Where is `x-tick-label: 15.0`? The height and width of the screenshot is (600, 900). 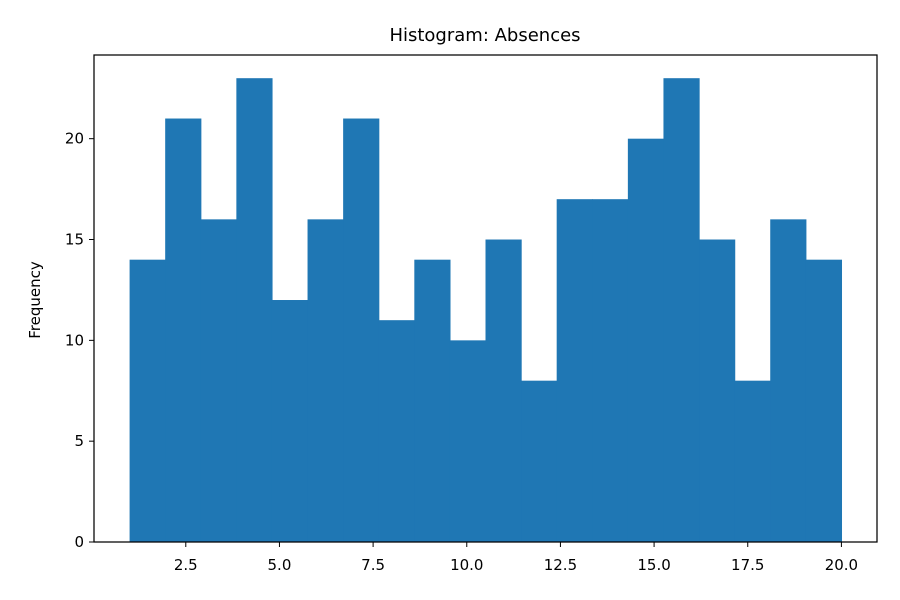 x-tick-label: 15.0 is located at coordinates (653, 565).